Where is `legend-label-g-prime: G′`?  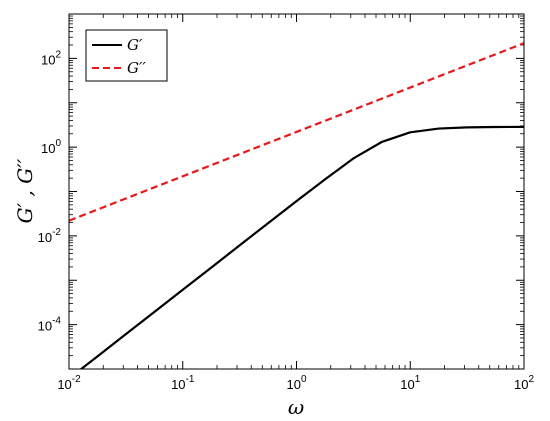 legend-label-g-prime: G′ is located at coordinates (135, 45).